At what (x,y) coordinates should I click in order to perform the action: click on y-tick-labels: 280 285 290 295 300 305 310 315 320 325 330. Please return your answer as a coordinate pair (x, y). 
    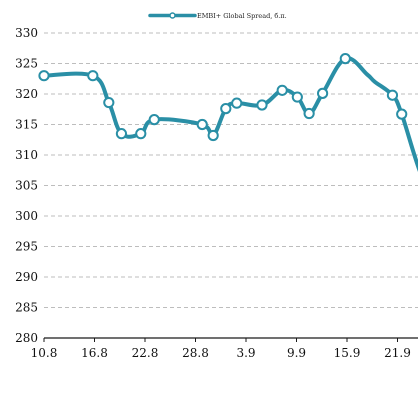
    Looking at the image, I should click on (26, 185).